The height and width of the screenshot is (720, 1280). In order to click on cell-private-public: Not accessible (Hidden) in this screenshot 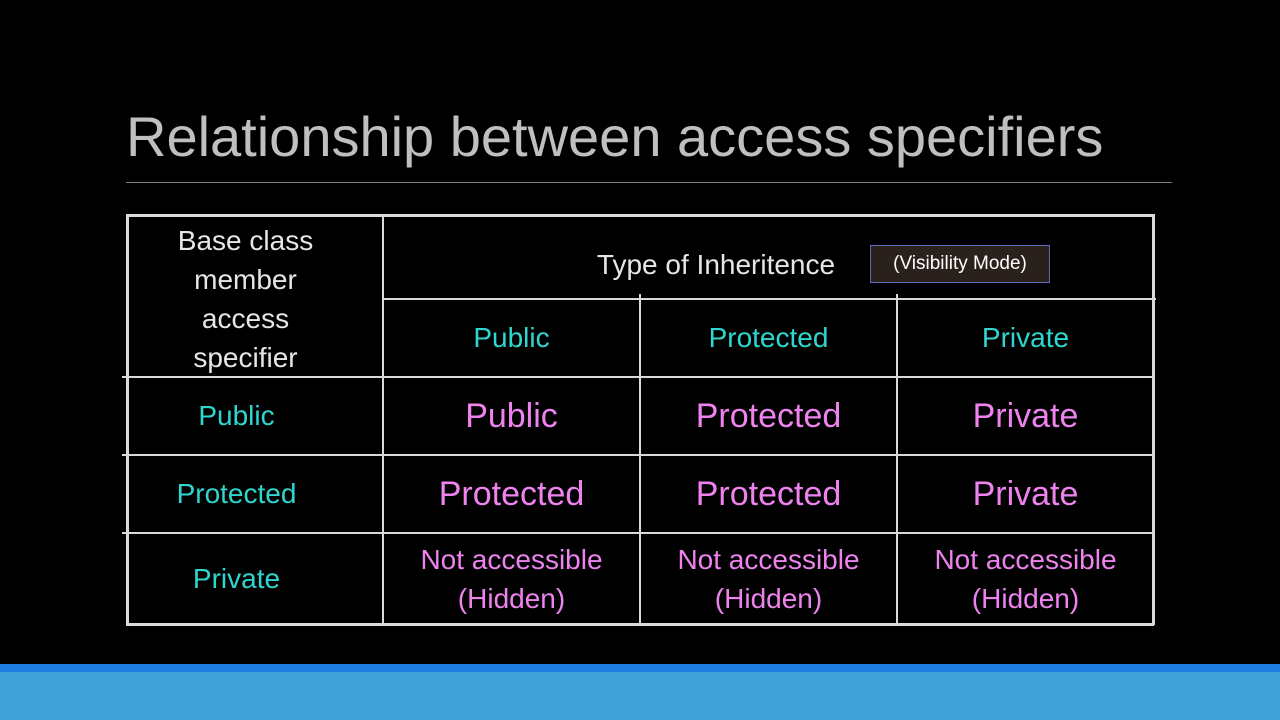, I will do `click(511, 578)`.